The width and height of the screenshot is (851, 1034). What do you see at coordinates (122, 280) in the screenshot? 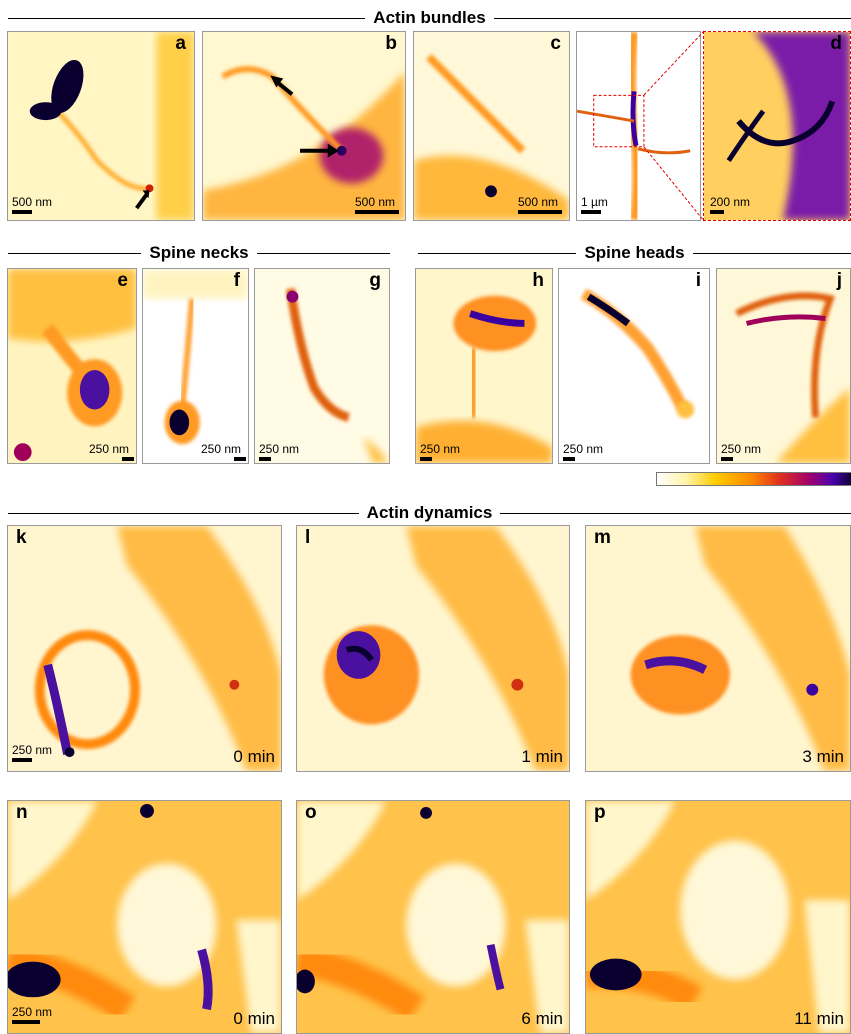
I see `panel-letter-e: e` at bounding box center [122, 280].